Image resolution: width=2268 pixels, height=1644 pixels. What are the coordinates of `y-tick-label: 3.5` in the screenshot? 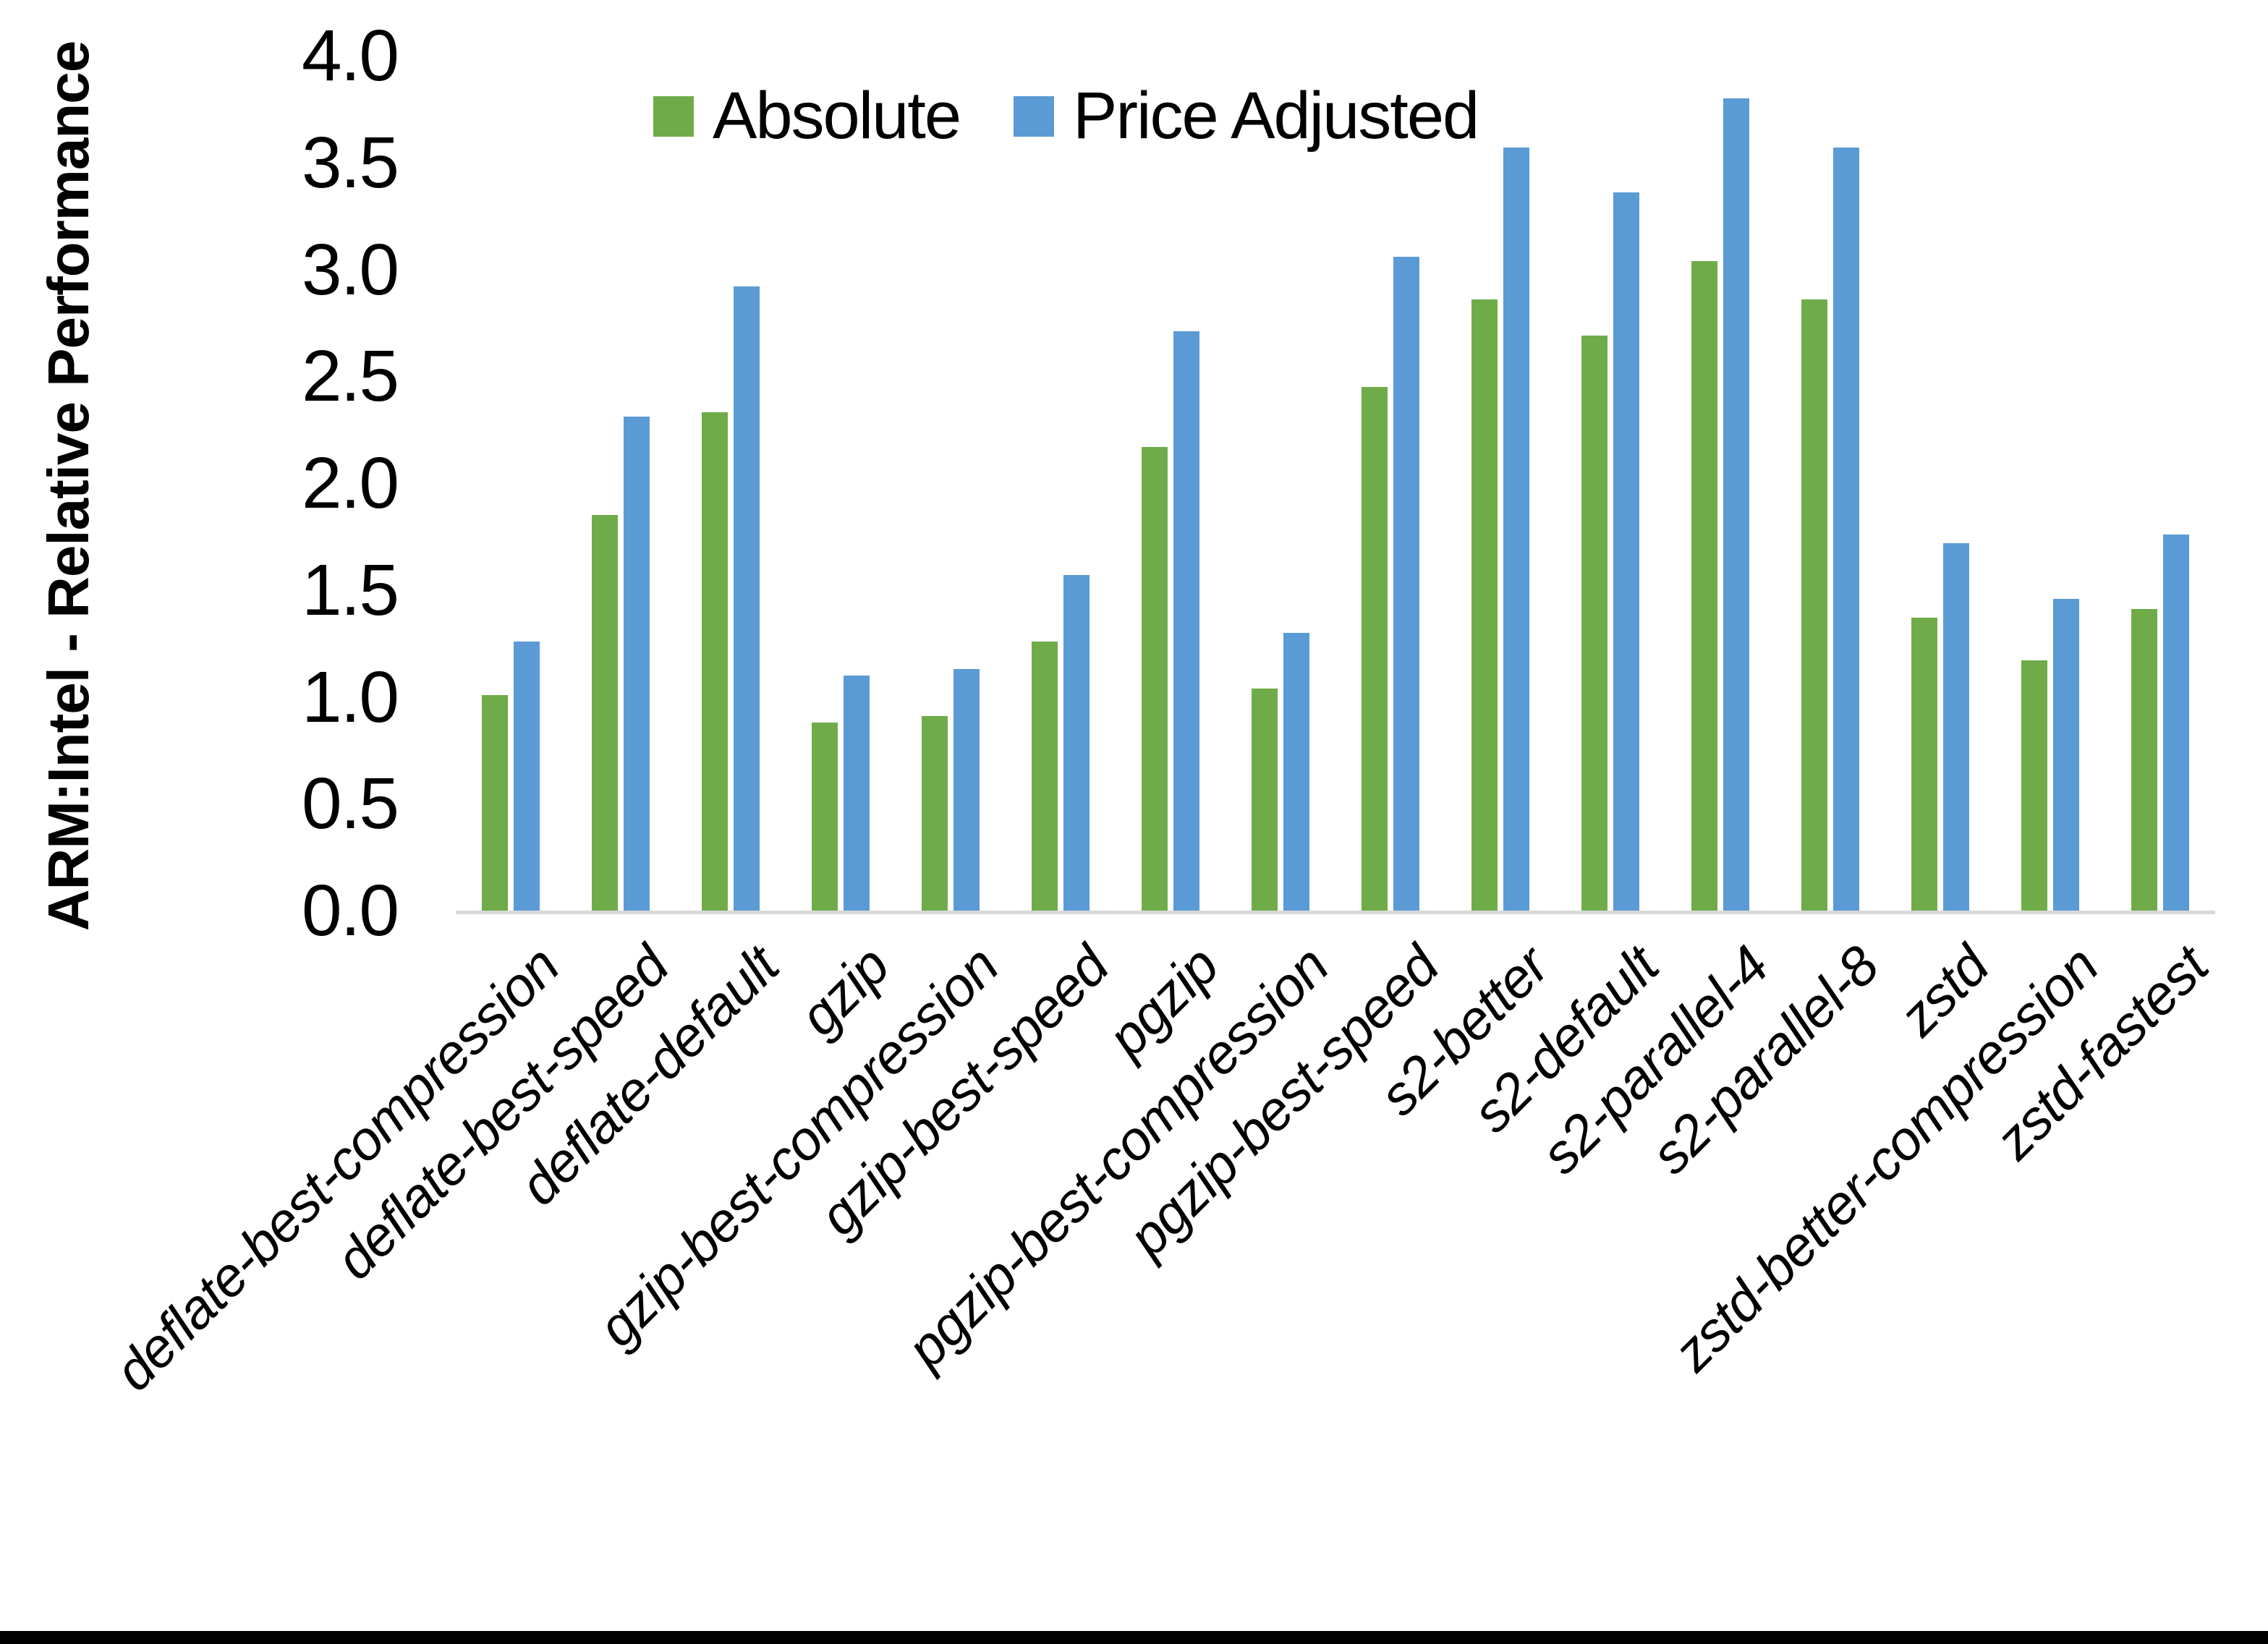 It's located at (350, 162).